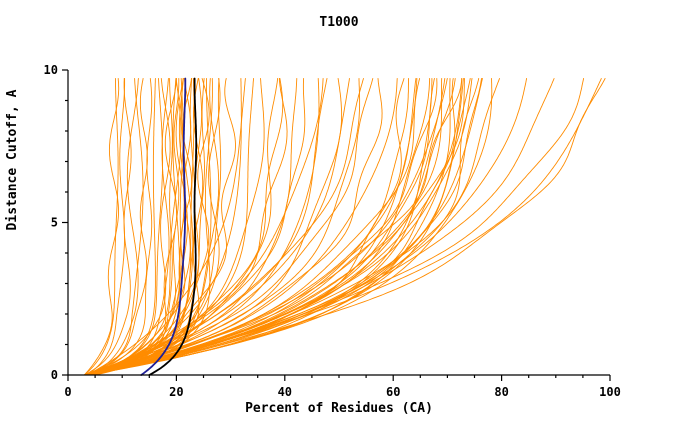  Describe the element at coordinates (67, 392) in the screenshot. I see `x-tick-label: 0` at that location.